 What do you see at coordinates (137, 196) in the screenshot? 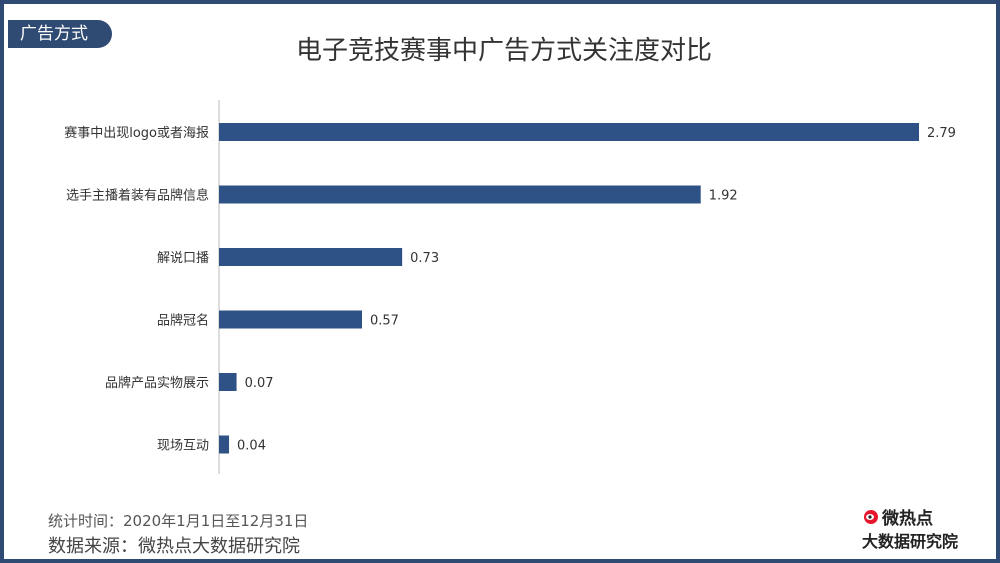
I see `category-label: 选手主播着装有品牌信息` at bounding box center [137, 196].